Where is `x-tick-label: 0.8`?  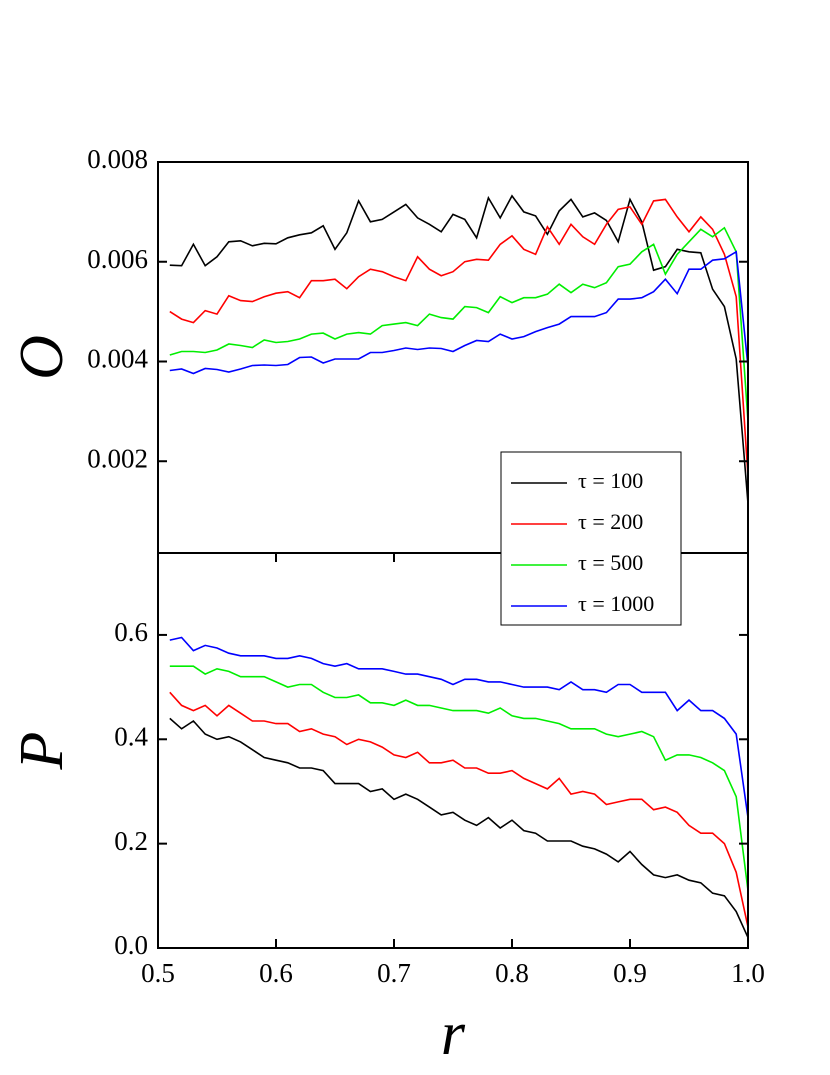 x-tick-label: 0.8 is located at coordinates (512, 973).